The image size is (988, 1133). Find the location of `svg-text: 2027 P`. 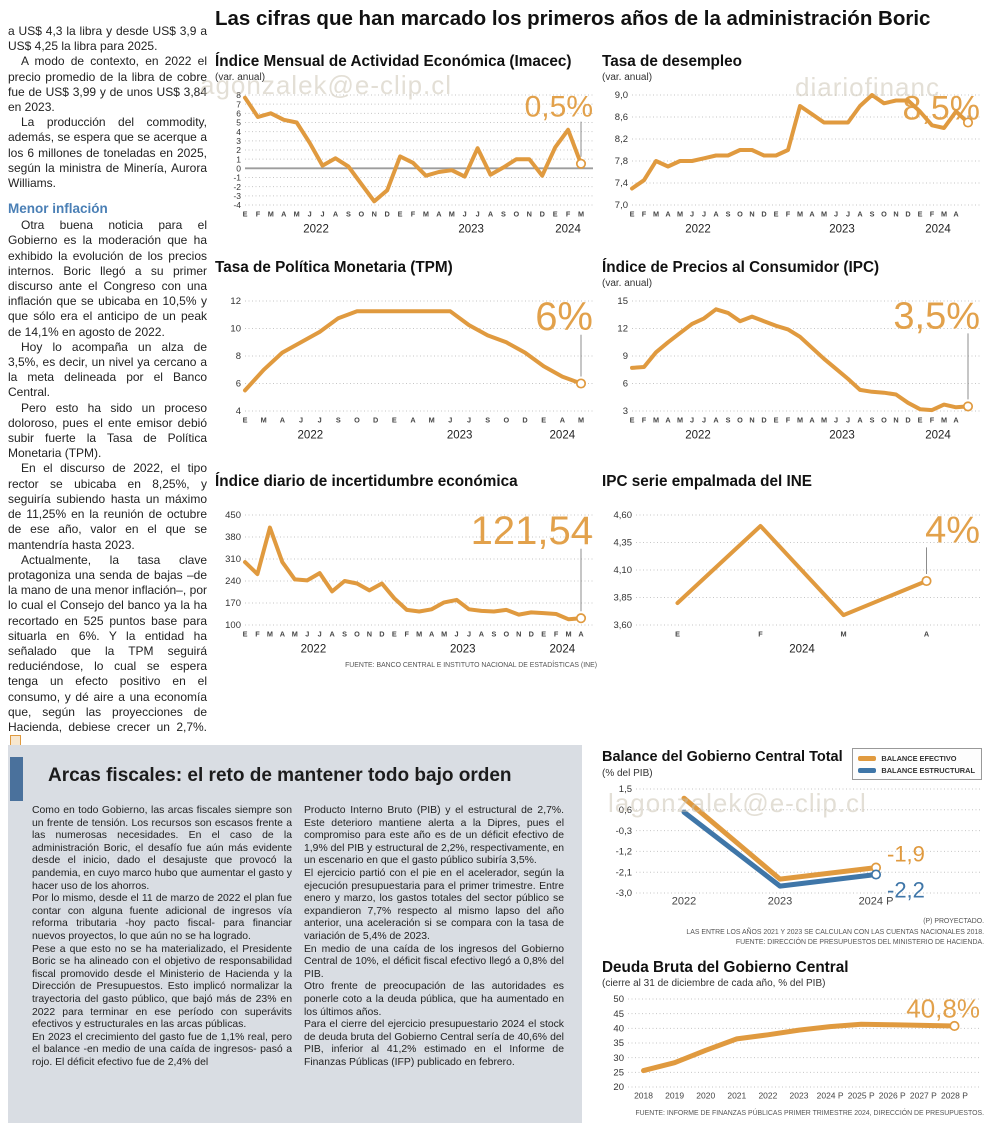

svg-text: 2027 P is located at coordinates (923, 1096).